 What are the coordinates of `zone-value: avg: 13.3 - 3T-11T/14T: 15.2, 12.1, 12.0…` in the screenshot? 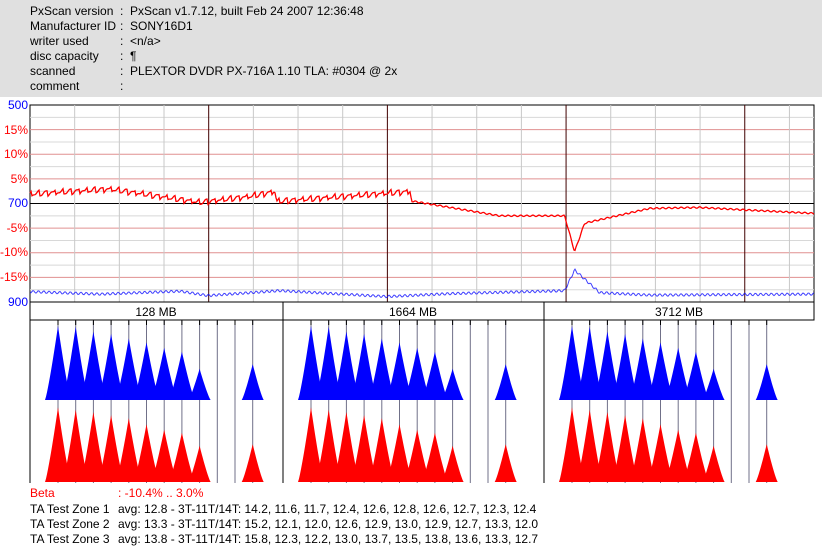 It's located at (328, 524).